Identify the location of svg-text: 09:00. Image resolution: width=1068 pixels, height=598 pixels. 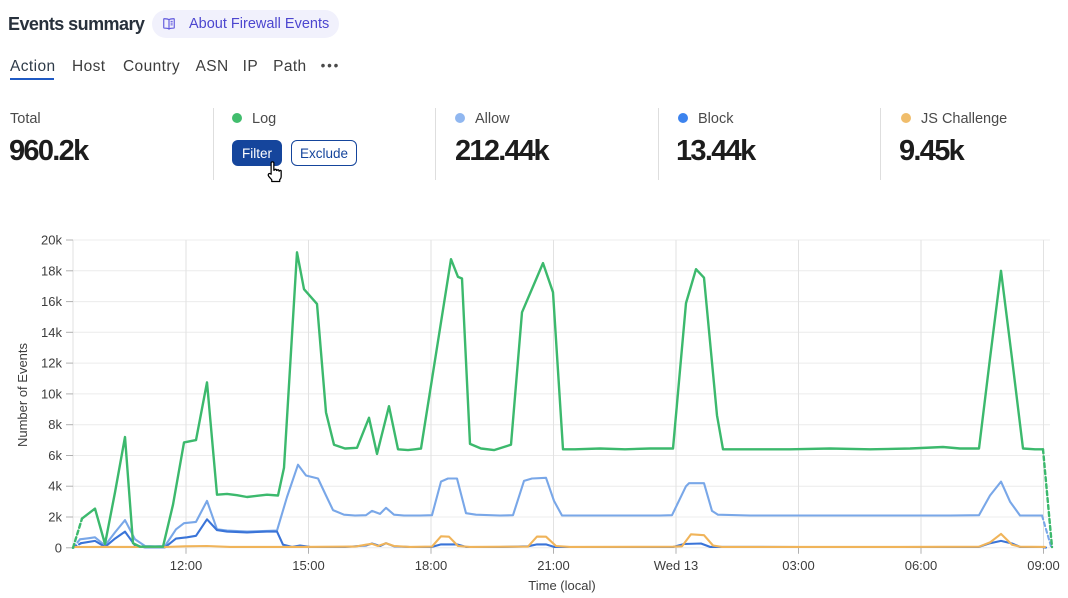
(1043, 565).